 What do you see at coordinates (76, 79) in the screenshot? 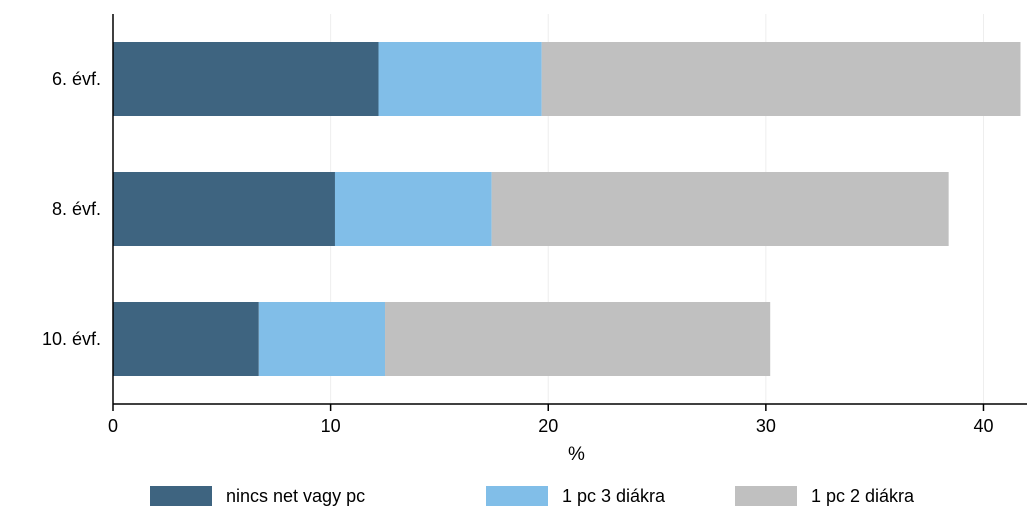
I see `category-label-1: 6. évf.` at bounding box center [76, 79].